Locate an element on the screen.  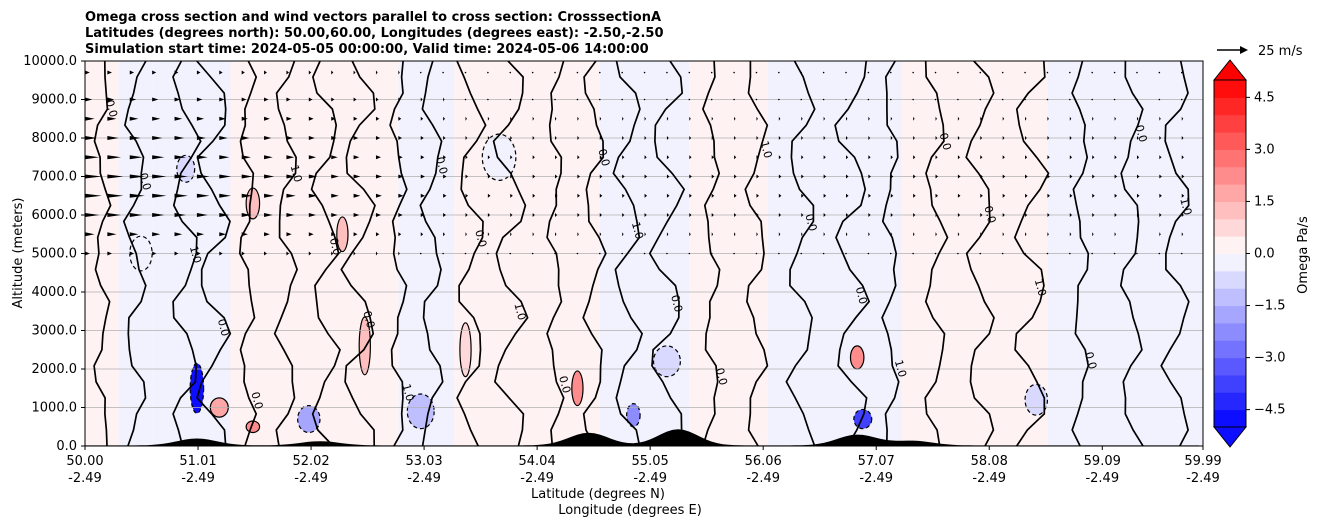
x-tick-label-lat: 59.09 is located at coordinates (1102, 461).